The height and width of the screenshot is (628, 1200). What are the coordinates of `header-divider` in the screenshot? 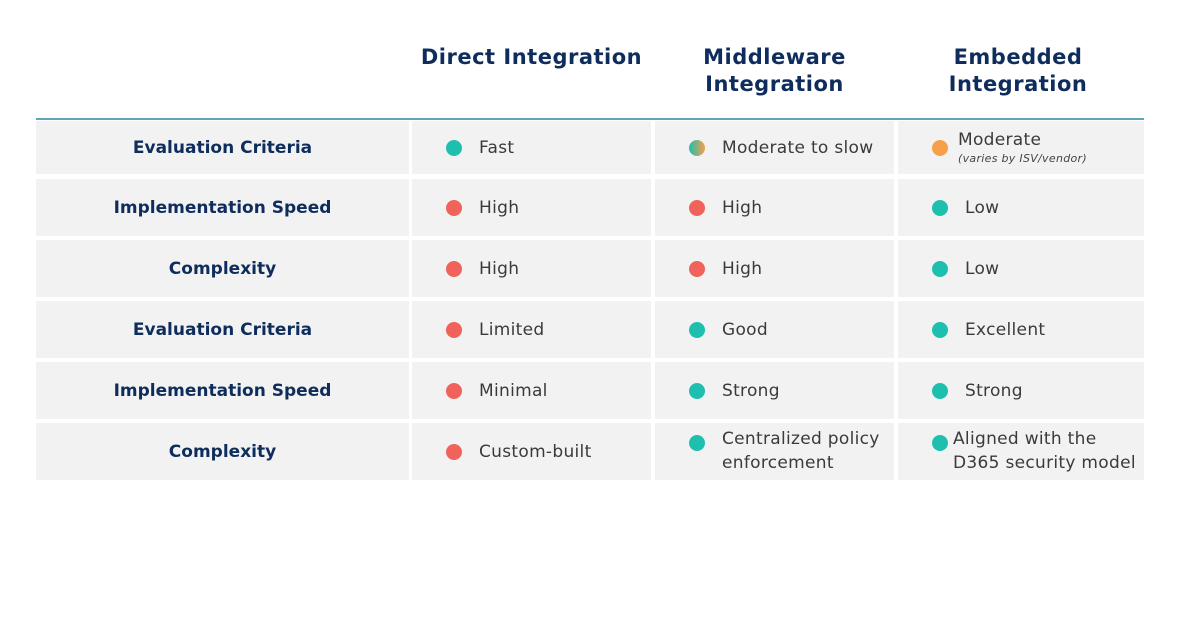 It's located at (590, 119).